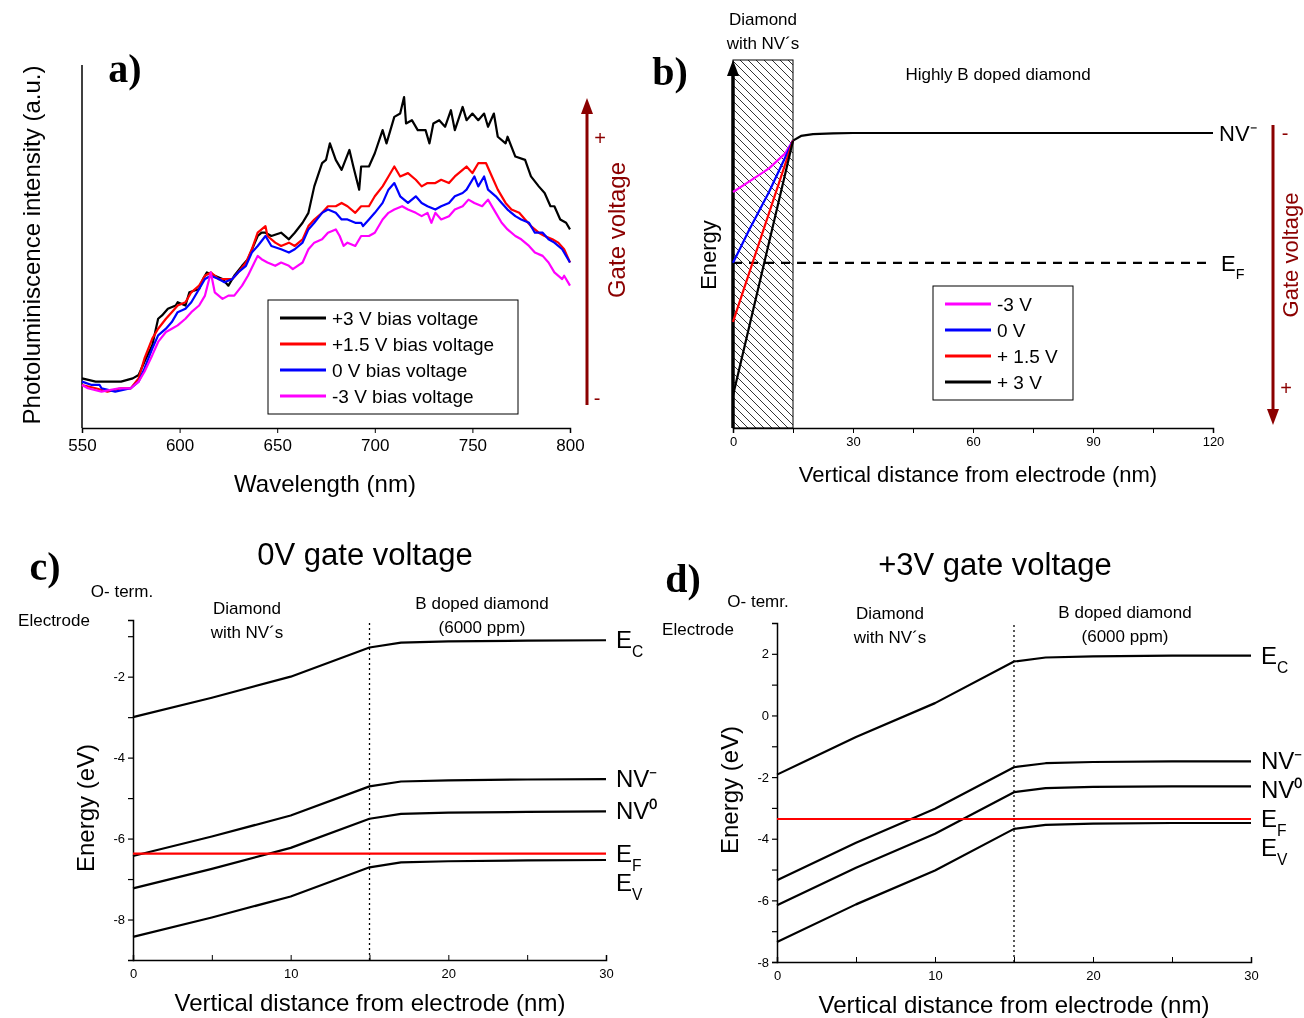  Describe the element at coordinates (45, 566) in the screenshot. I see `text: c)` at that location.